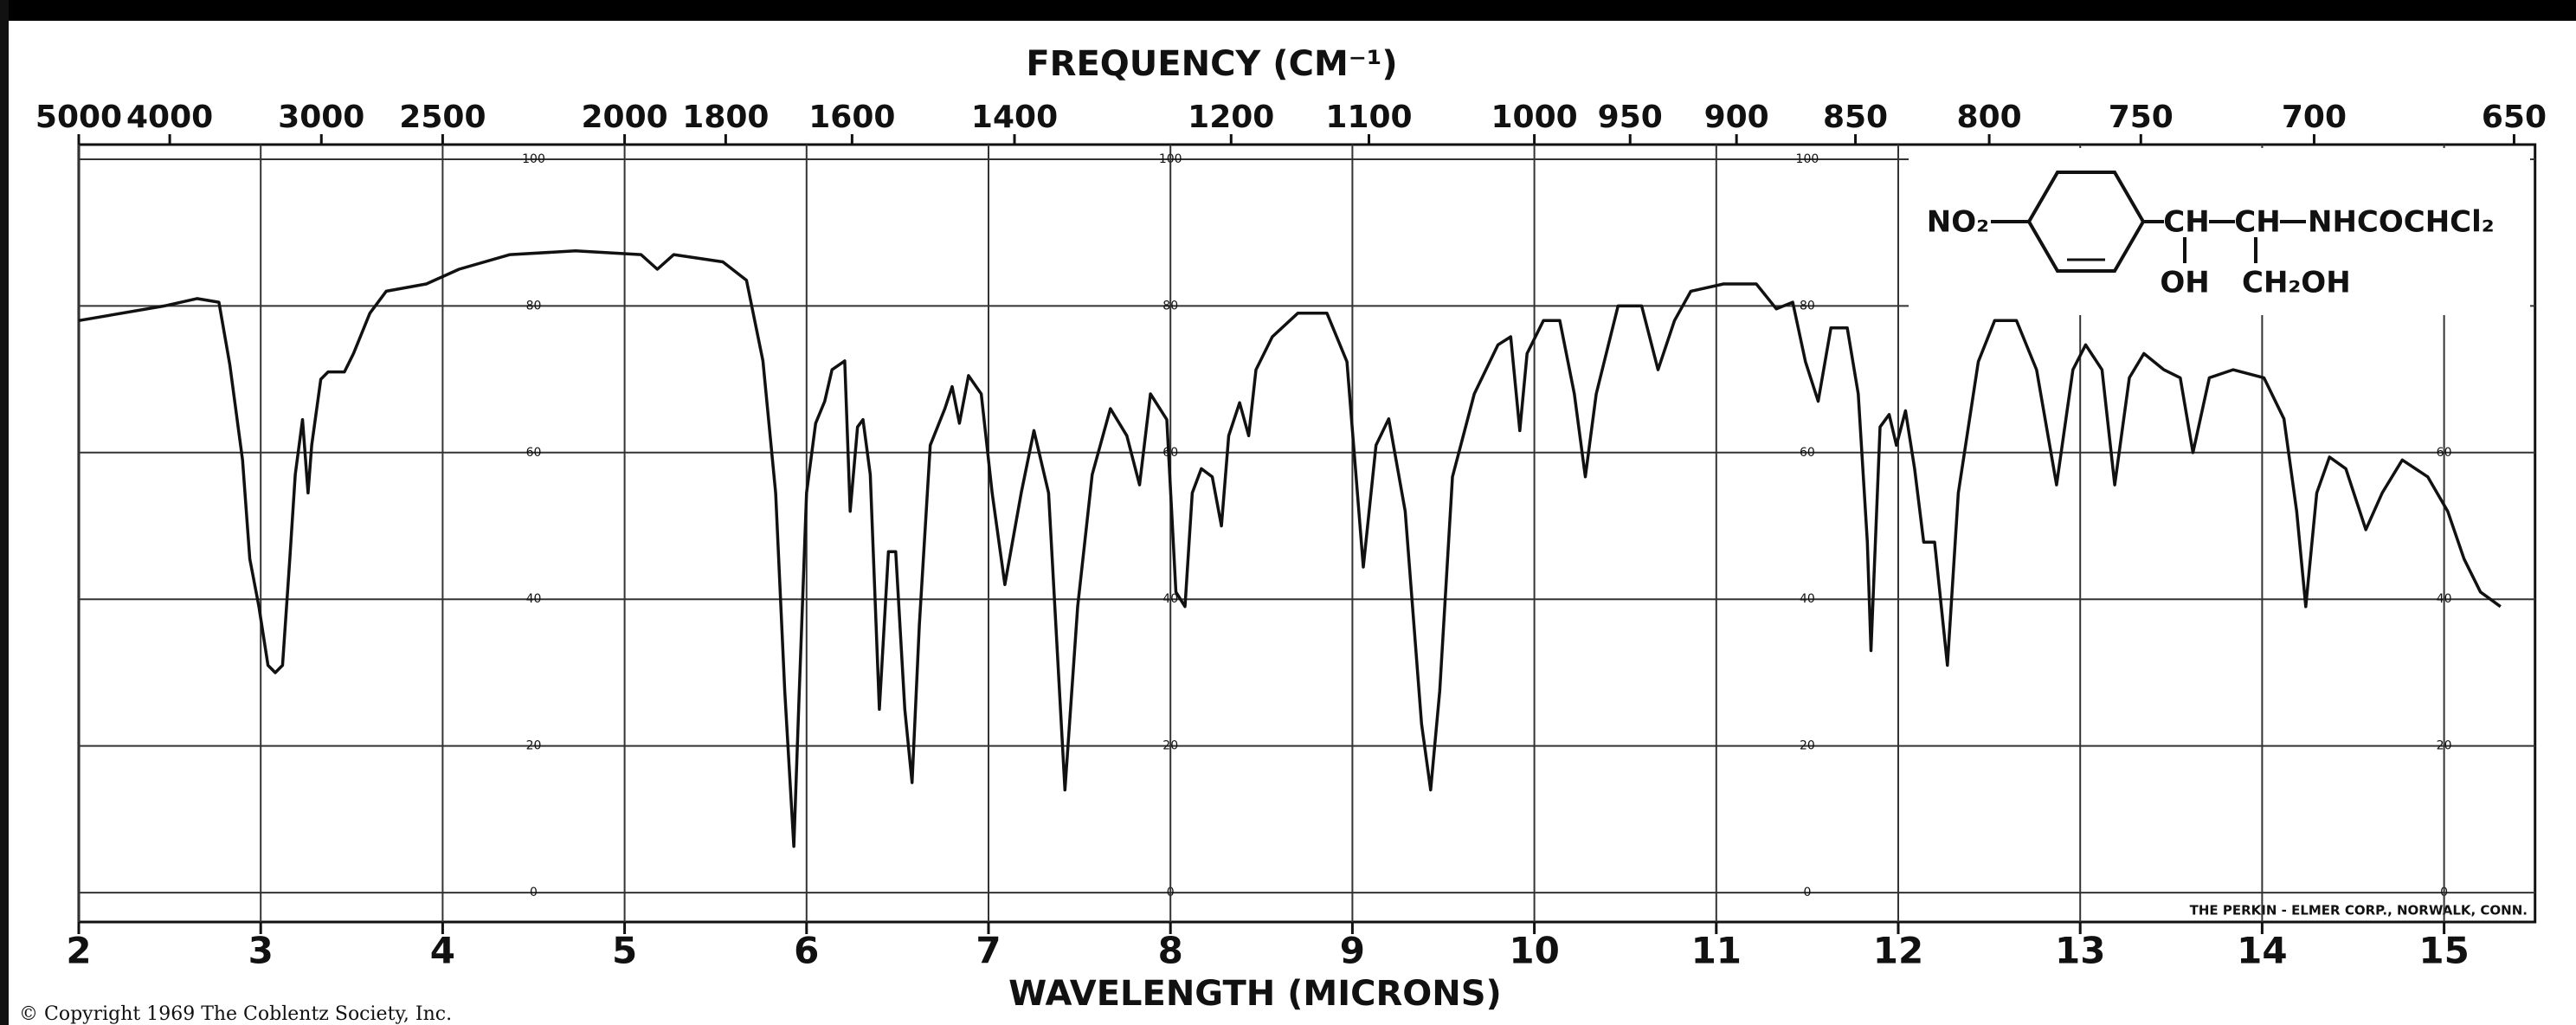  Describe the element at coordinates (2184, 283) in the screenshot. I see `structure-label: OH` at that location.